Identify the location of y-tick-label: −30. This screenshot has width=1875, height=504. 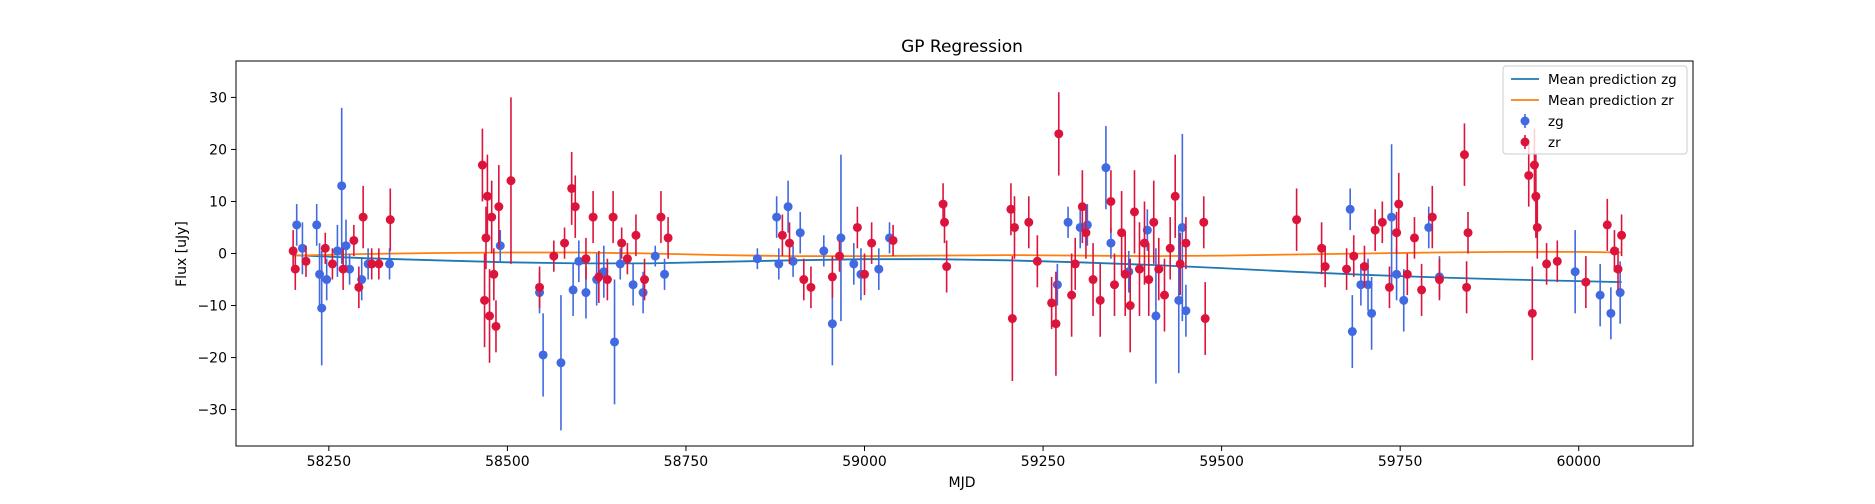
(212, 411).